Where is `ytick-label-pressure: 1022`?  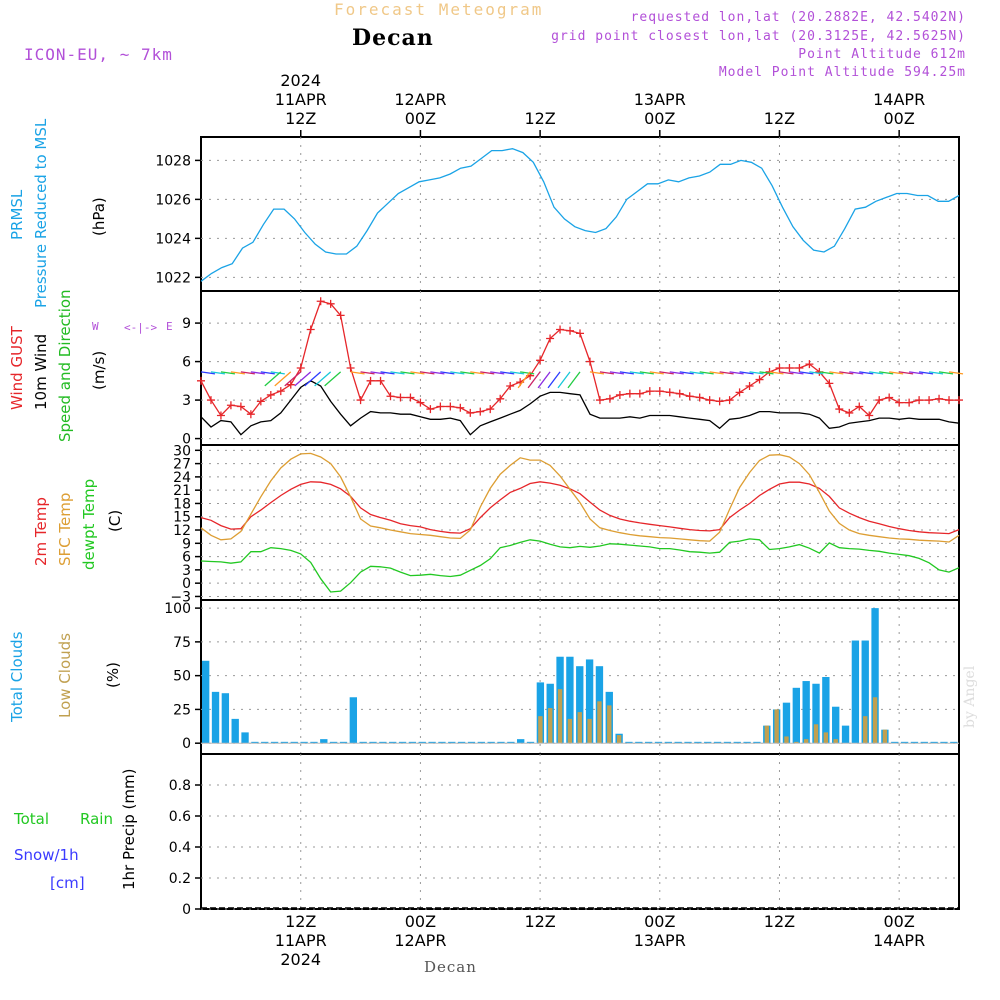 ytick-label-pressure: 1022 is located at coordinates (173, 278).